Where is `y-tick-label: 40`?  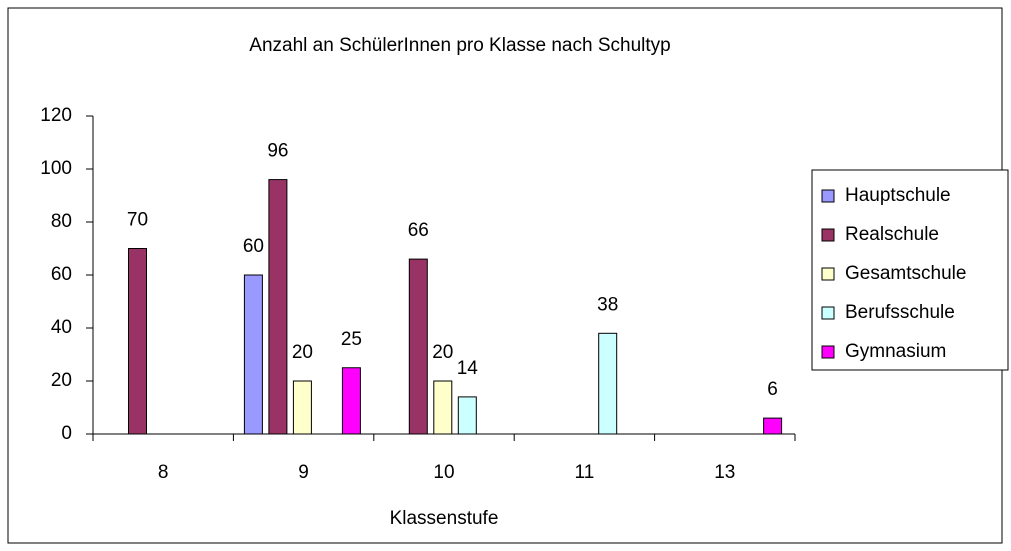 y-tick-label: 40 is located at coordinates (61, 327).